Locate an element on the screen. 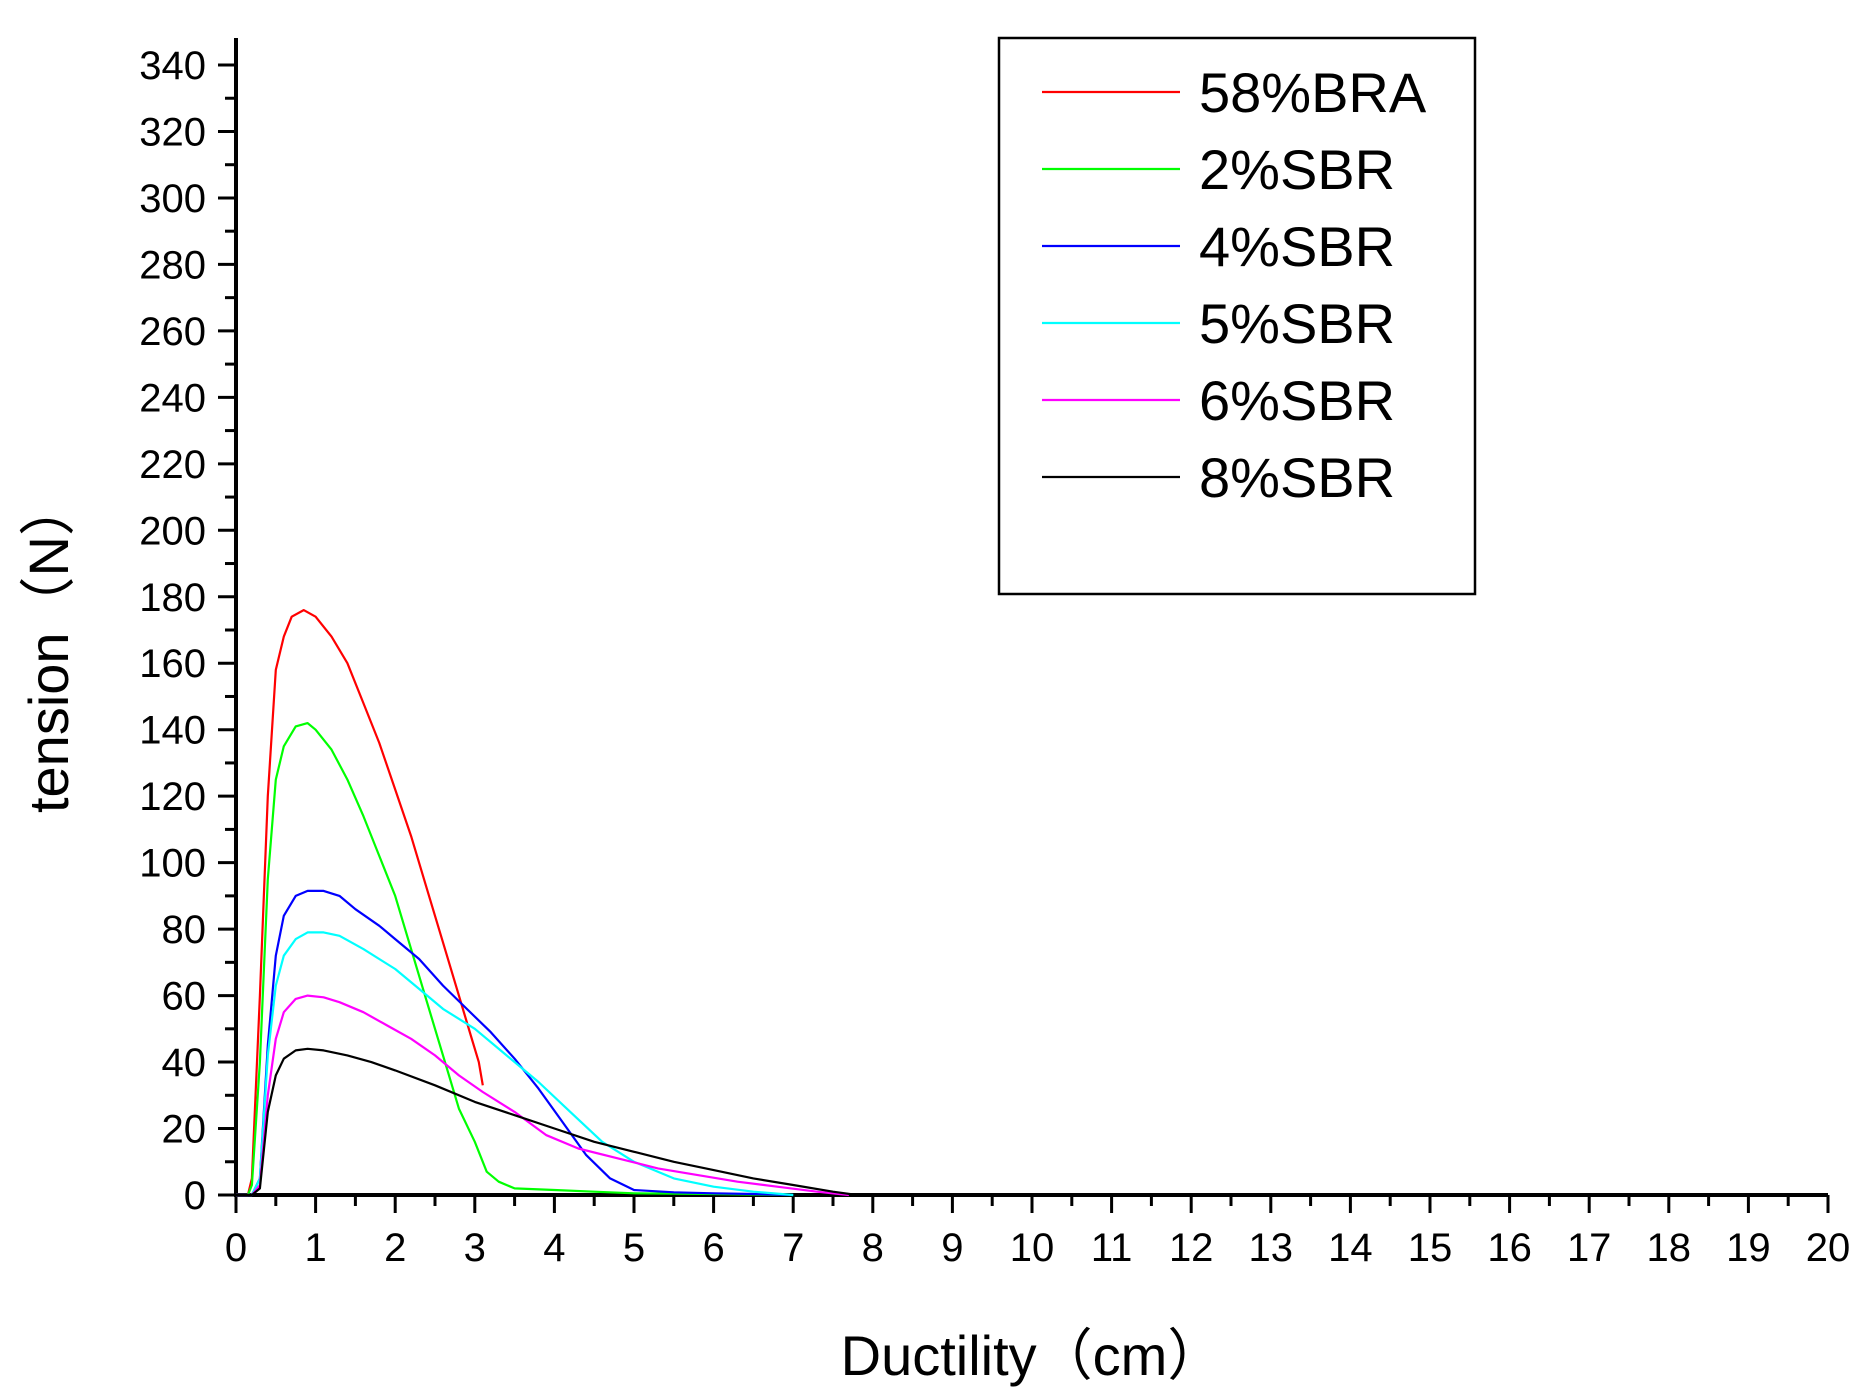  x-axis-title: Ductility（cm） is located at coordinates (1032, 1355).